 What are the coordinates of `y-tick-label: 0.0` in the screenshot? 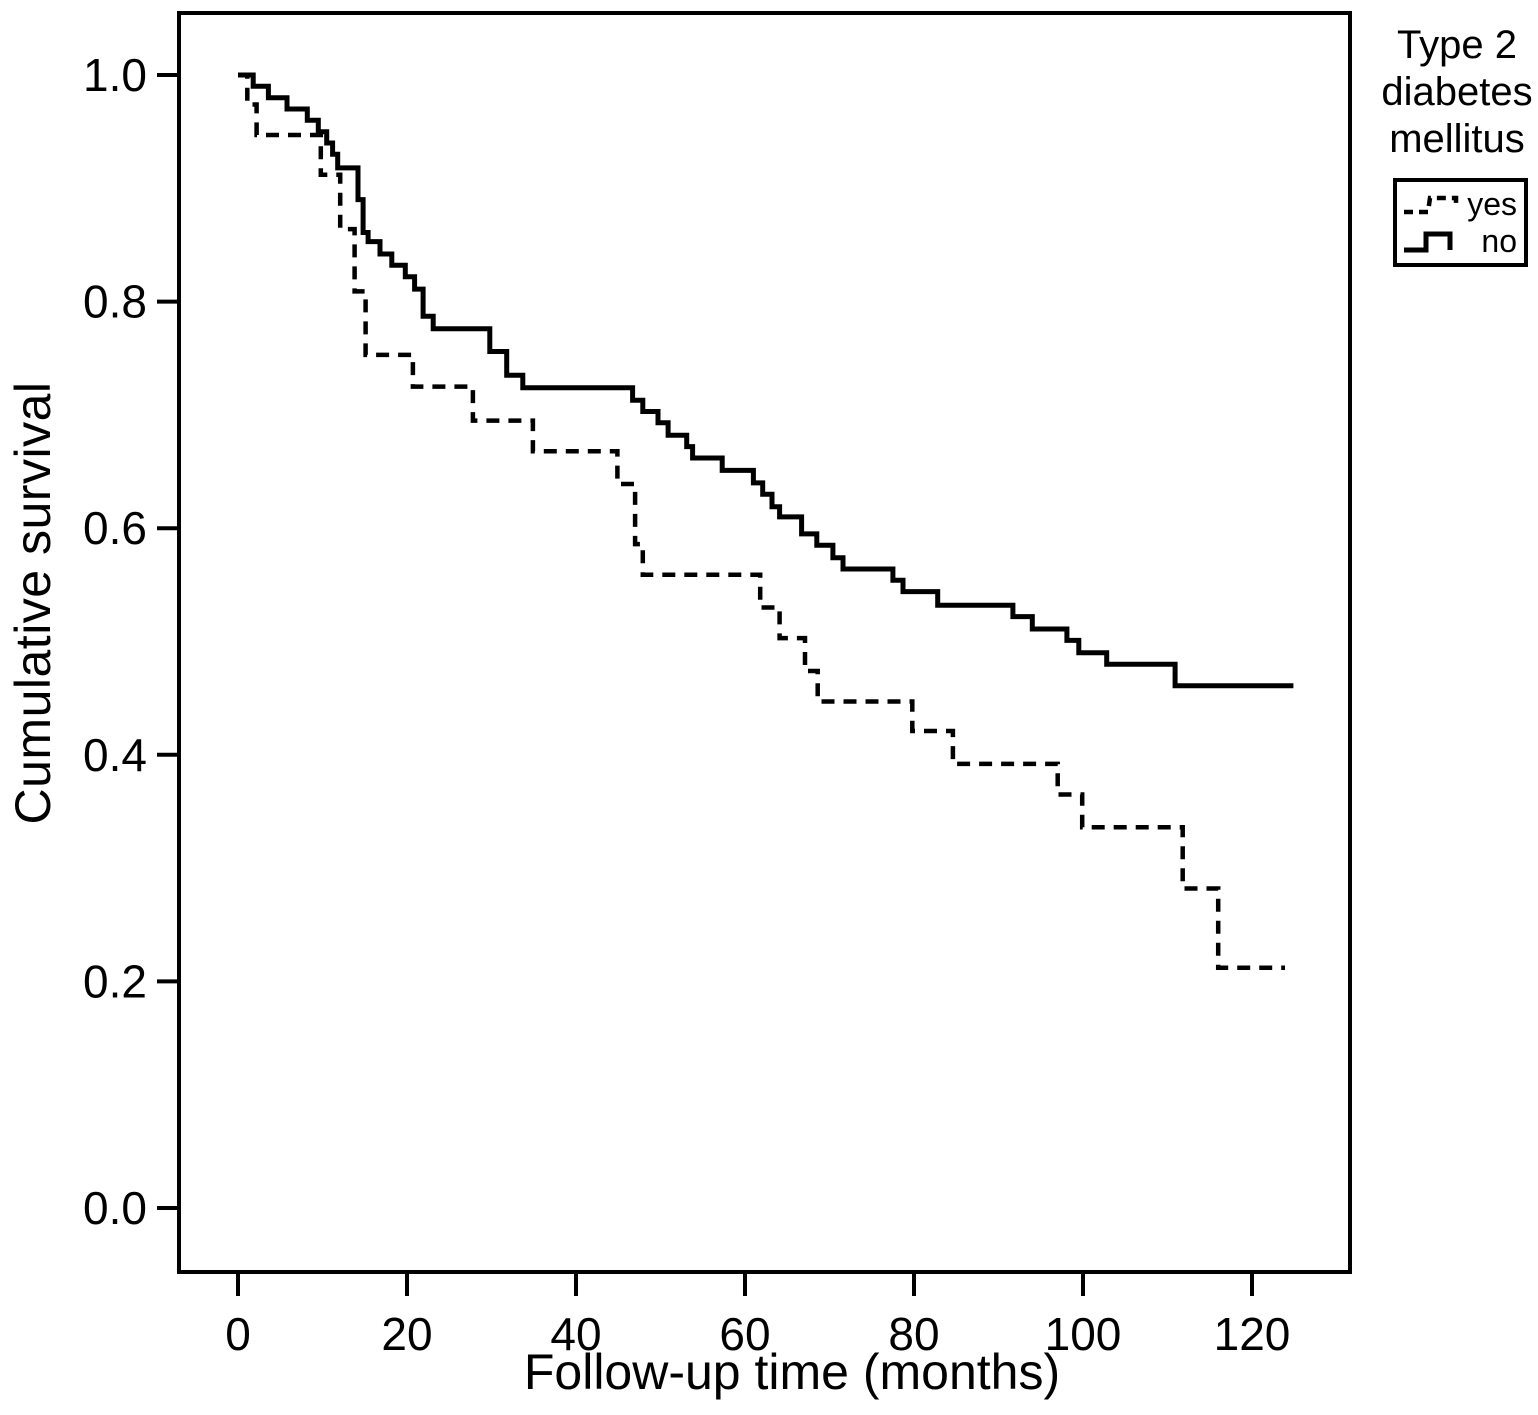 It's located at (115, 1208).